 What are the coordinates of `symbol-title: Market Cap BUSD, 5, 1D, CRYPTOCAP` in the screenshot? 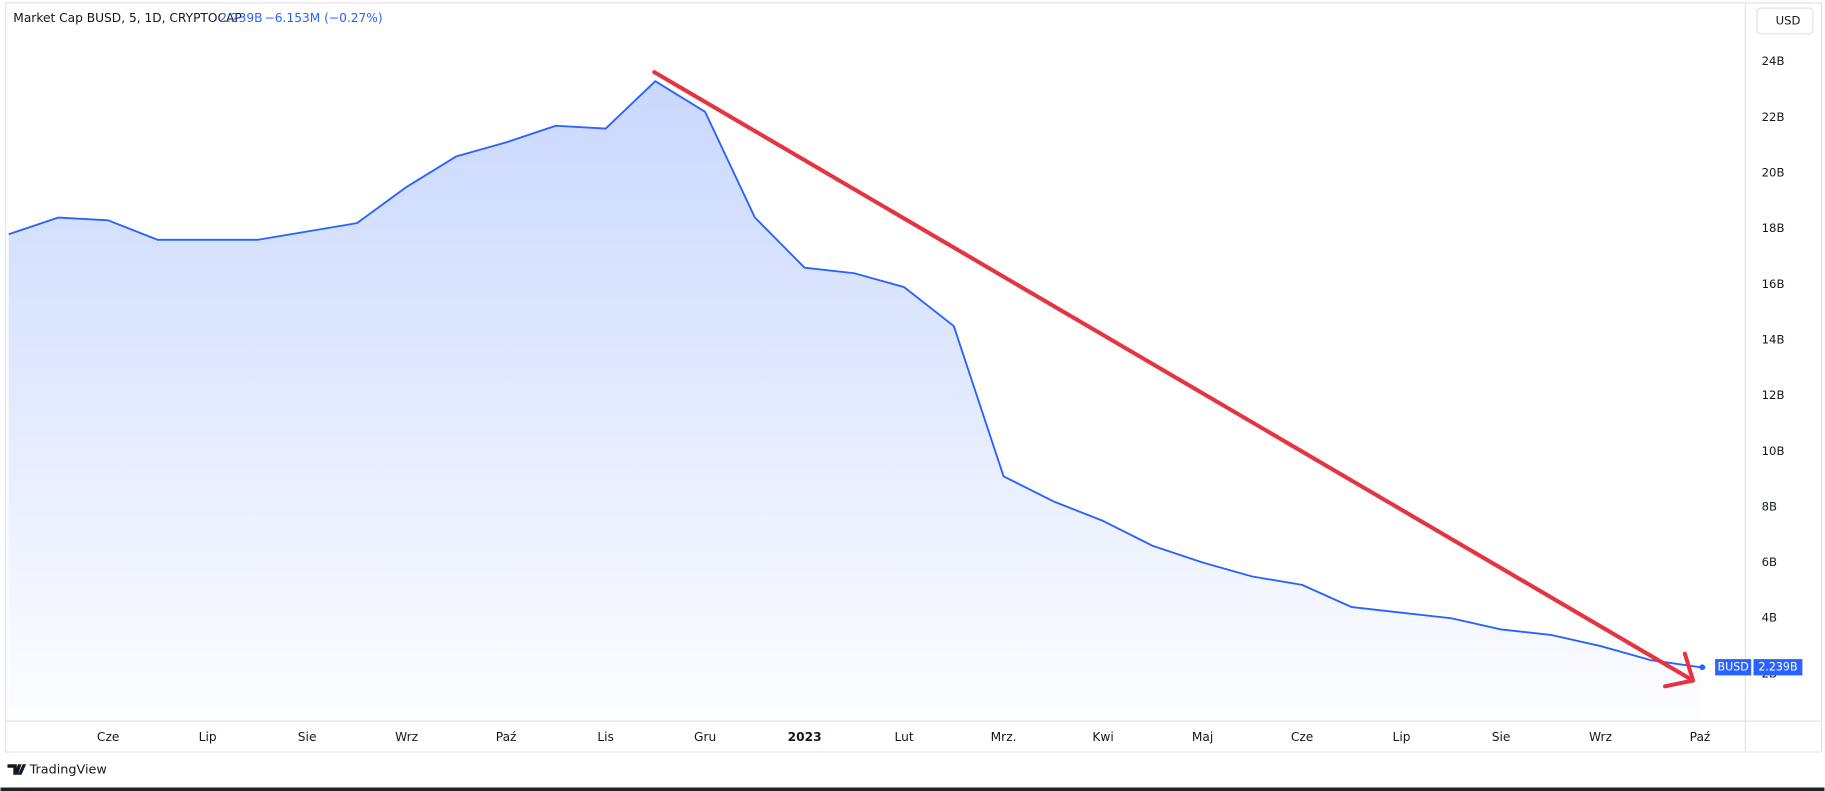 It's located at (127, 18).